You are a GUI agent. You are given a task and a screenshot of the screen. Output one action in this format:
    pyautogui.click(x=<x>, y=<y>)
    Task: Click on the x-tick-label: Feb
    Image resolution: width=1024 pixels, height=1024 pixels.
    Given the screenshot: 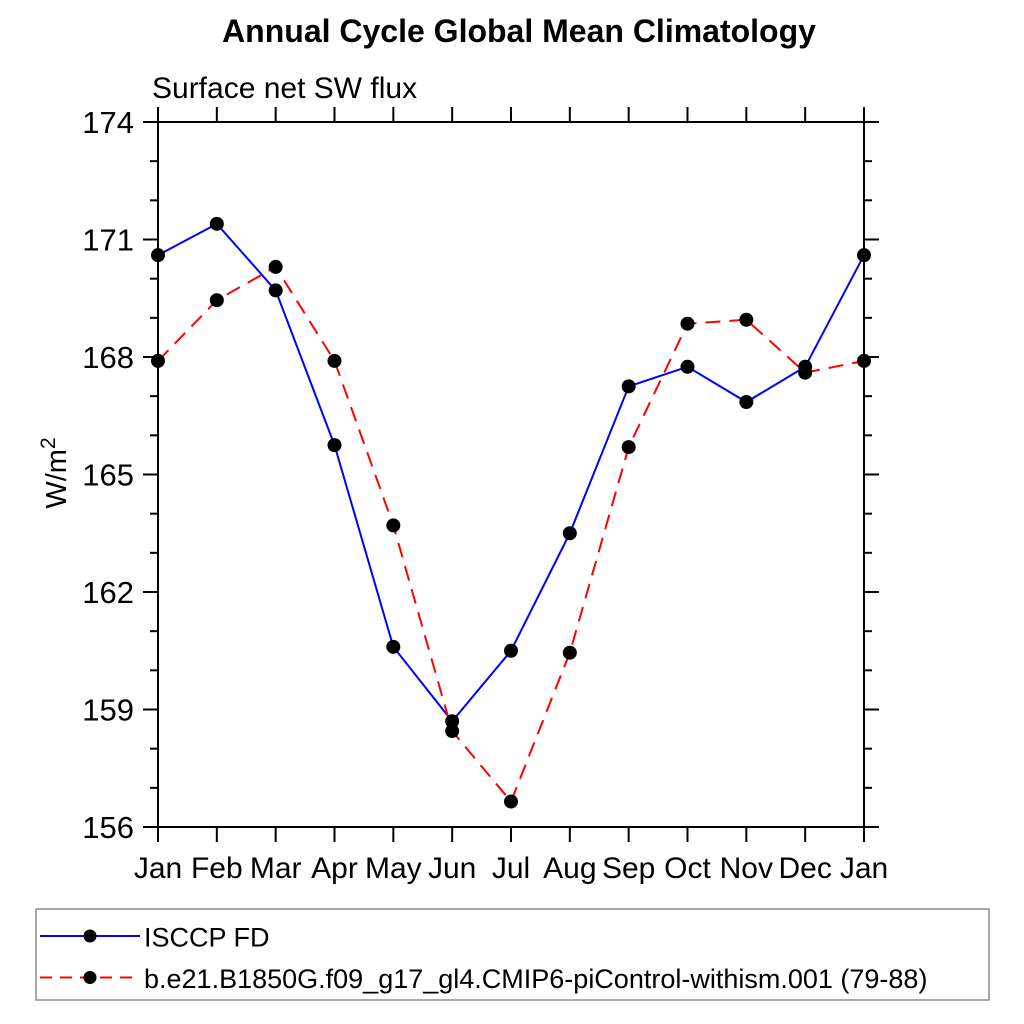 What is the action you would take?
    pyautogui.click(x=217, y=868)
    